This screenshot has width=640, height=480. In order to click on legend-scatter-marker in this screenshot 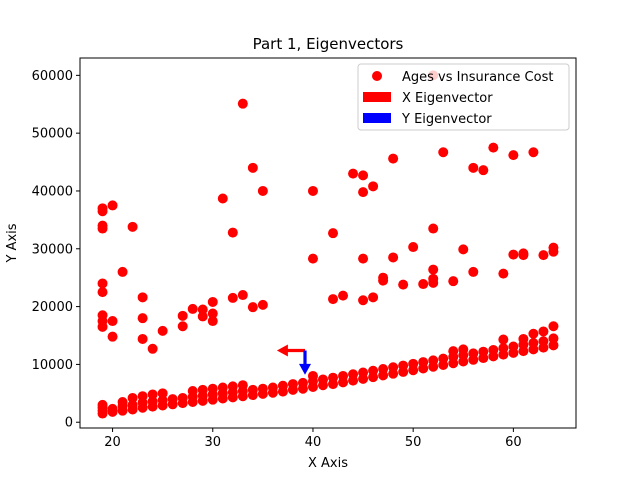, I will do `click(377, 76)`.